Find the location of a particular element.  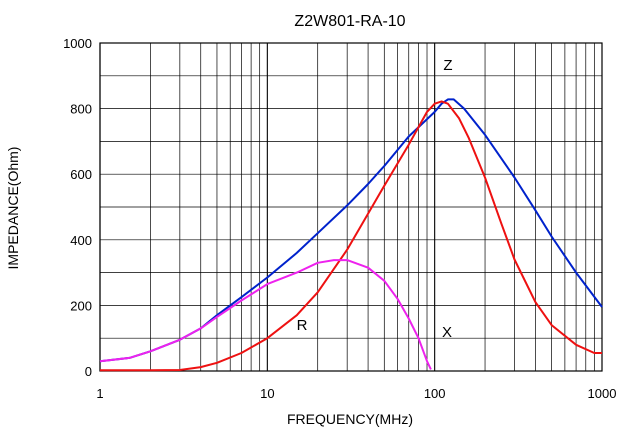

y-axis-title: IMPEDANCE(Ohm) is located at coordinates (13, 208).